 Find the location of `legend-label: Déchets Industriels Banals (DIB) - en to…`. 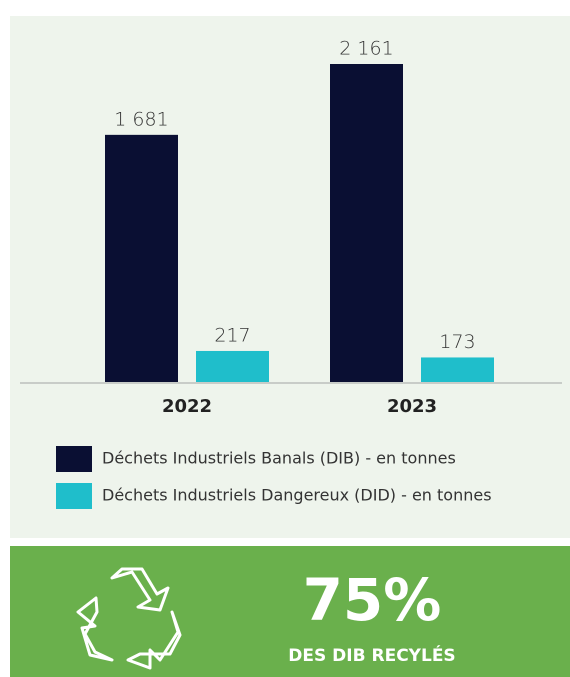

legend-label: Déchets Industriels Banals (DIB) - en to… is located at coordinates (279, 458).